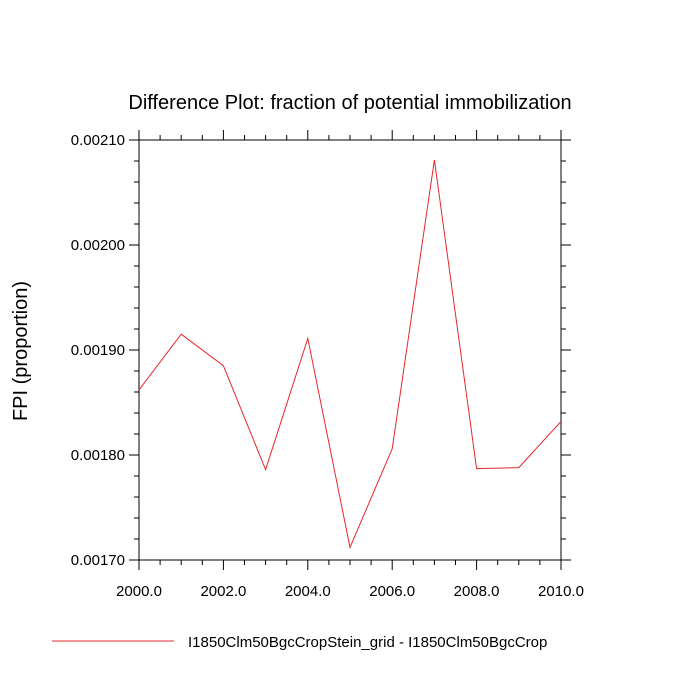 This screenshot has height=700, width=700. I want to click on x-tick-label: 2002.0, so click(223, 591).